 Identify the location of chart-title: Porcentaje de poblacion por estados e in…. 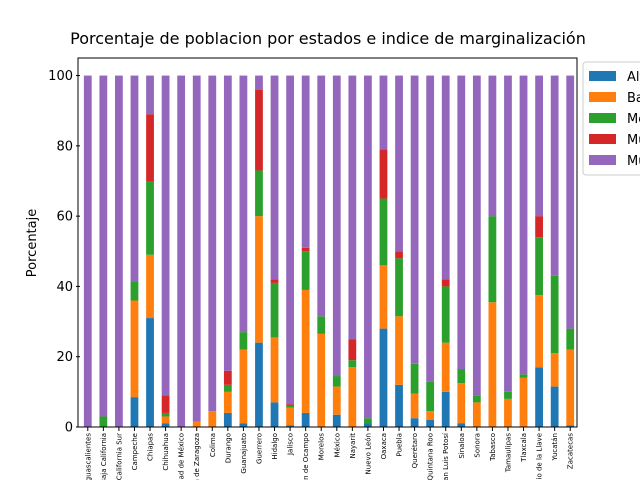
(328, 38).